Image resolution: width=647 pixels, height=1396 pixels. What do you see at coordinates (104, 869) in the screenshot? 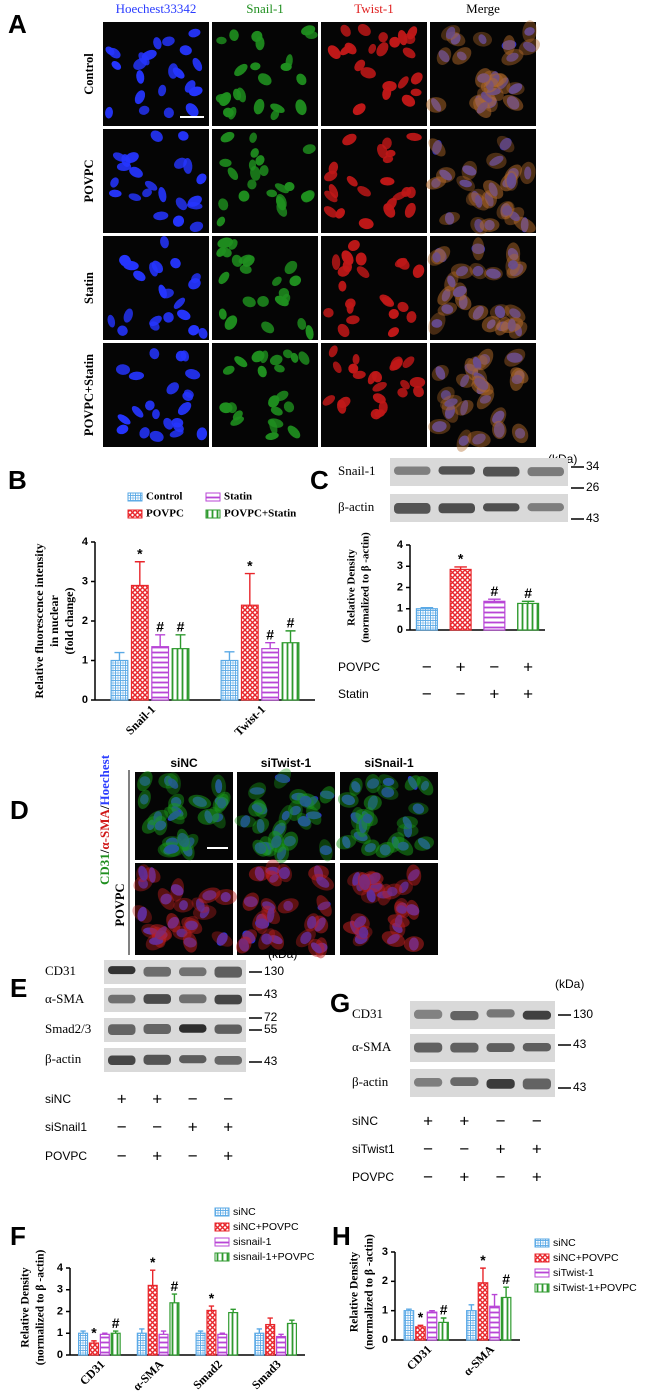
I see `side-label-part: CD31` at bounding box center [104, 869].